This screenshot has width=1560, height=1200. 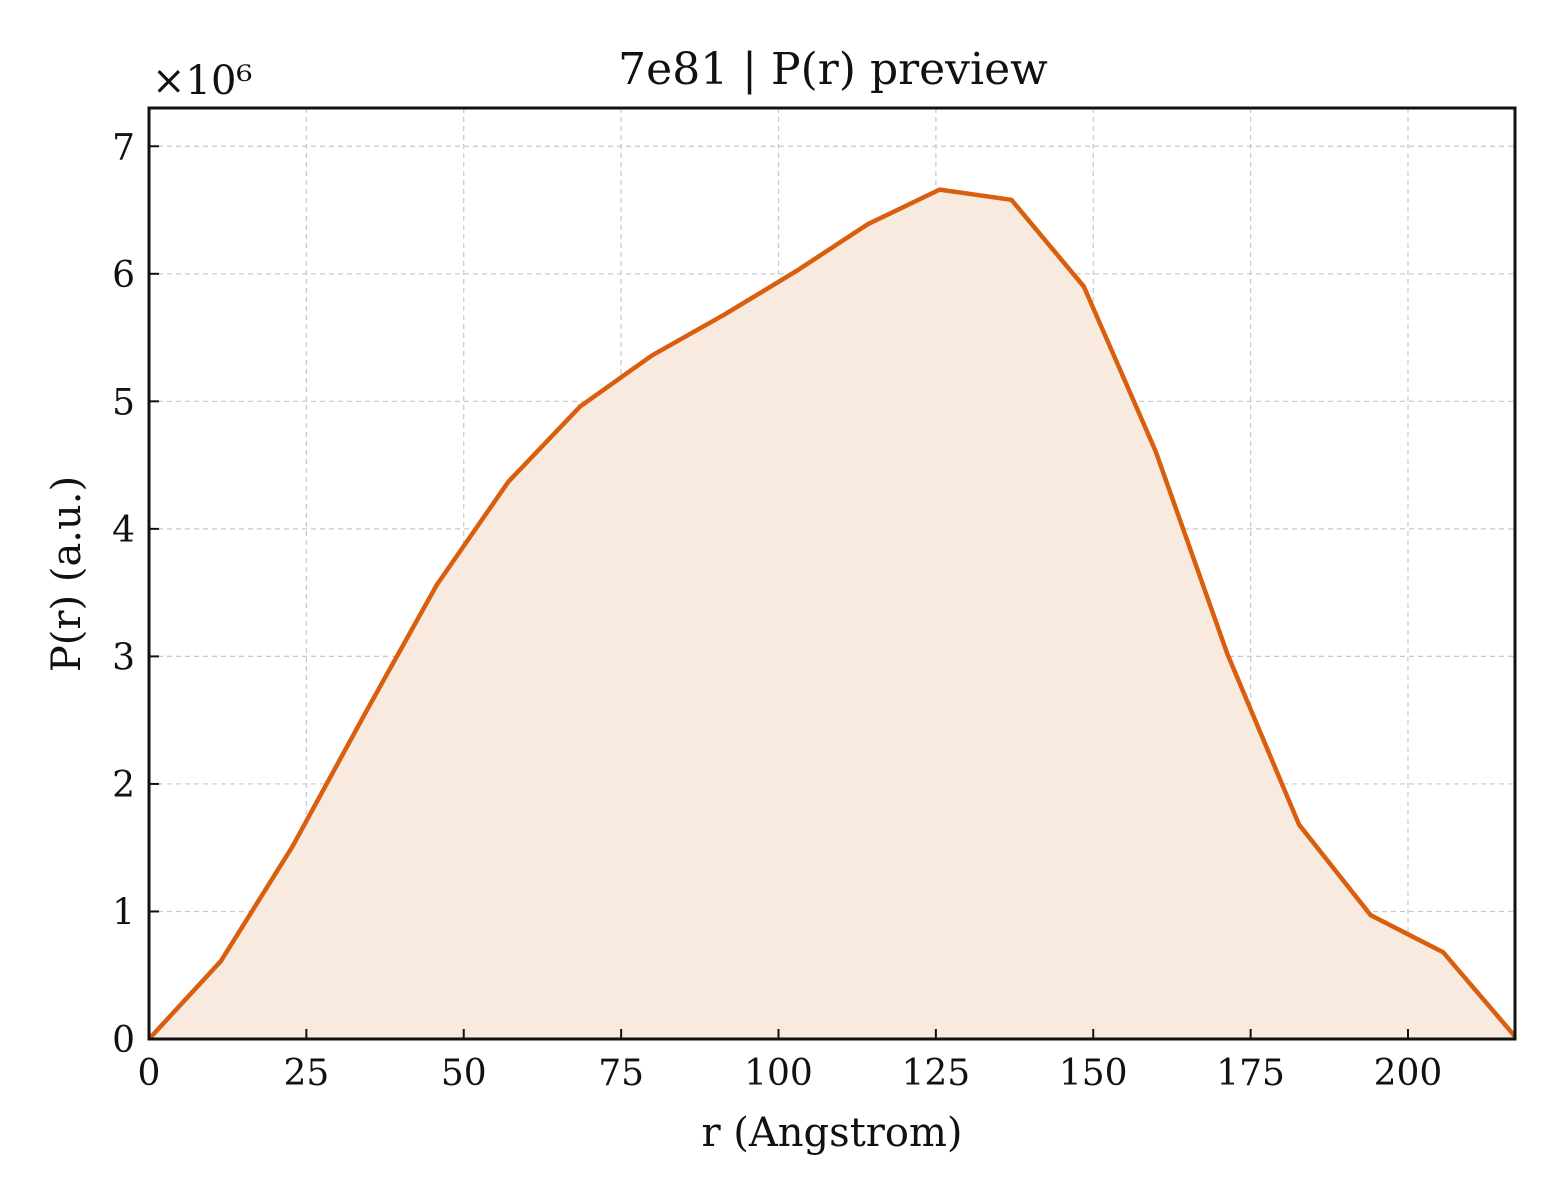 What do you see at coordinates (123, 1040) in the screenshot?
I see `y-tick-label: 0` at bounding box center [123, 1040].